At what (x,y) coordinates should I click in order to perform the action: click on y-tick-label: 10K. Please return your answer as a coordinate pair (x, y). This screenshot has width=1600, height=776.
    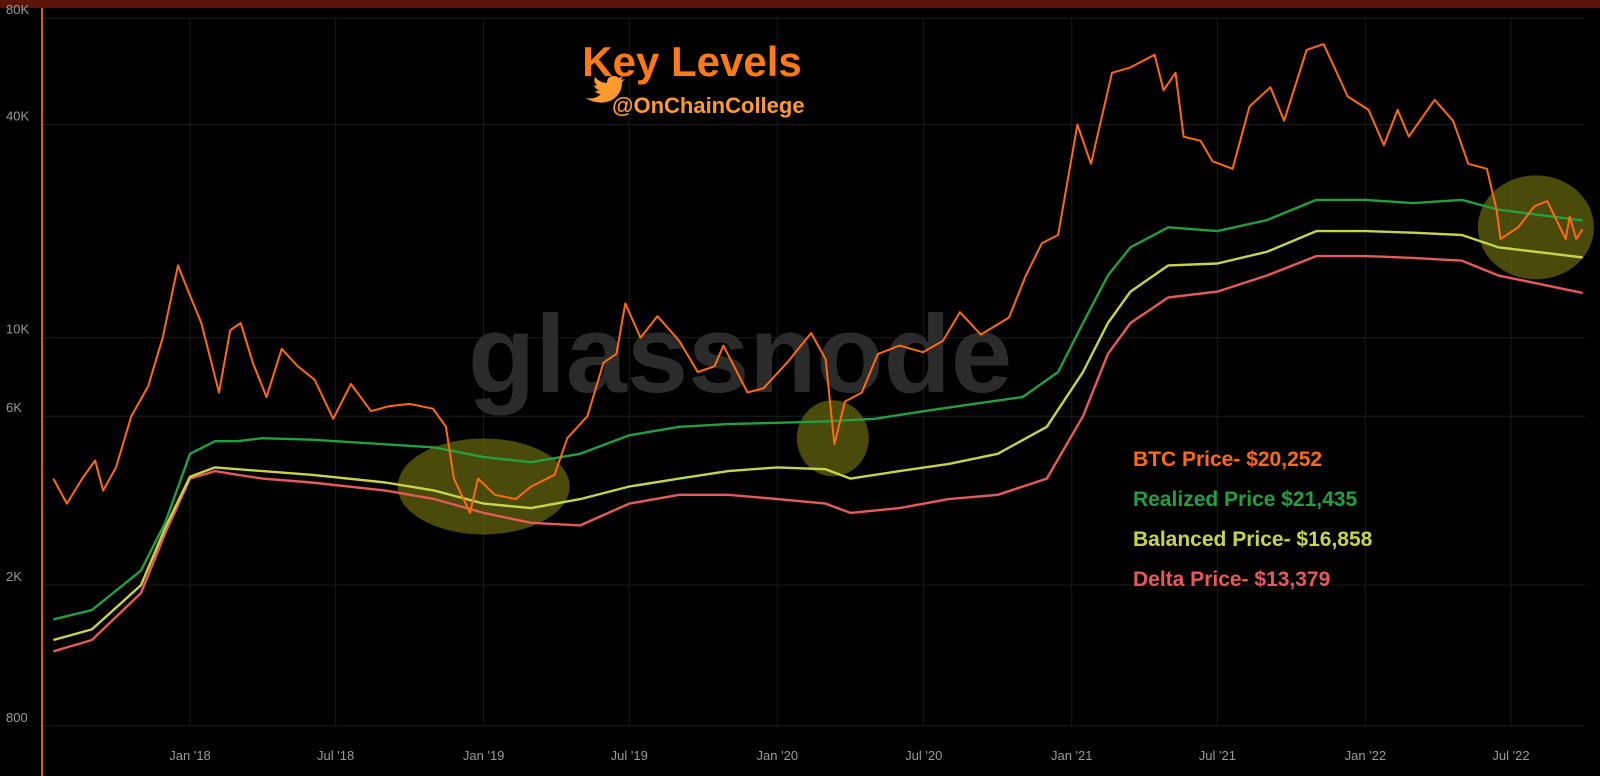
    Looking at the image, I should click on (17, 329).